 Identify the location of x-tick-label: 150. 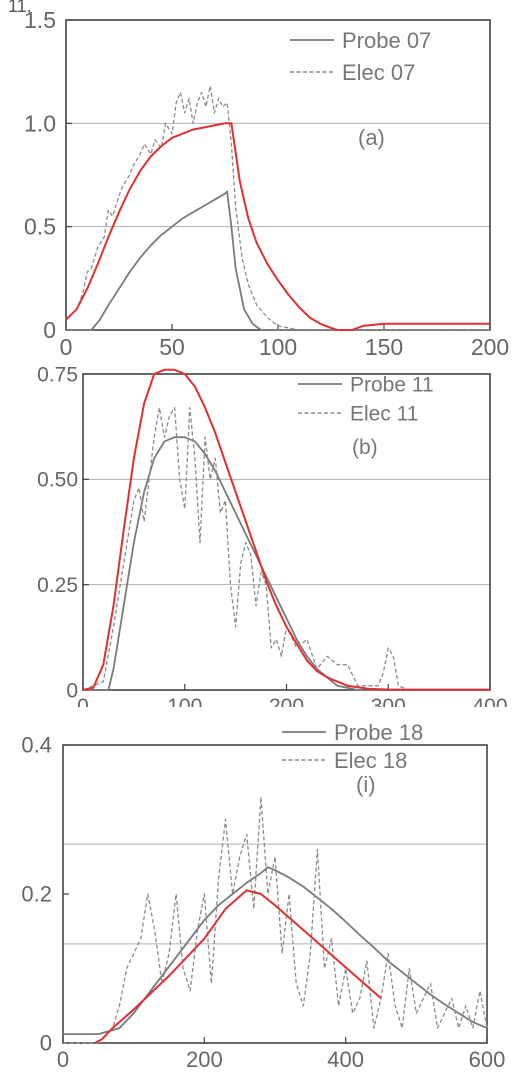
(384, 347).